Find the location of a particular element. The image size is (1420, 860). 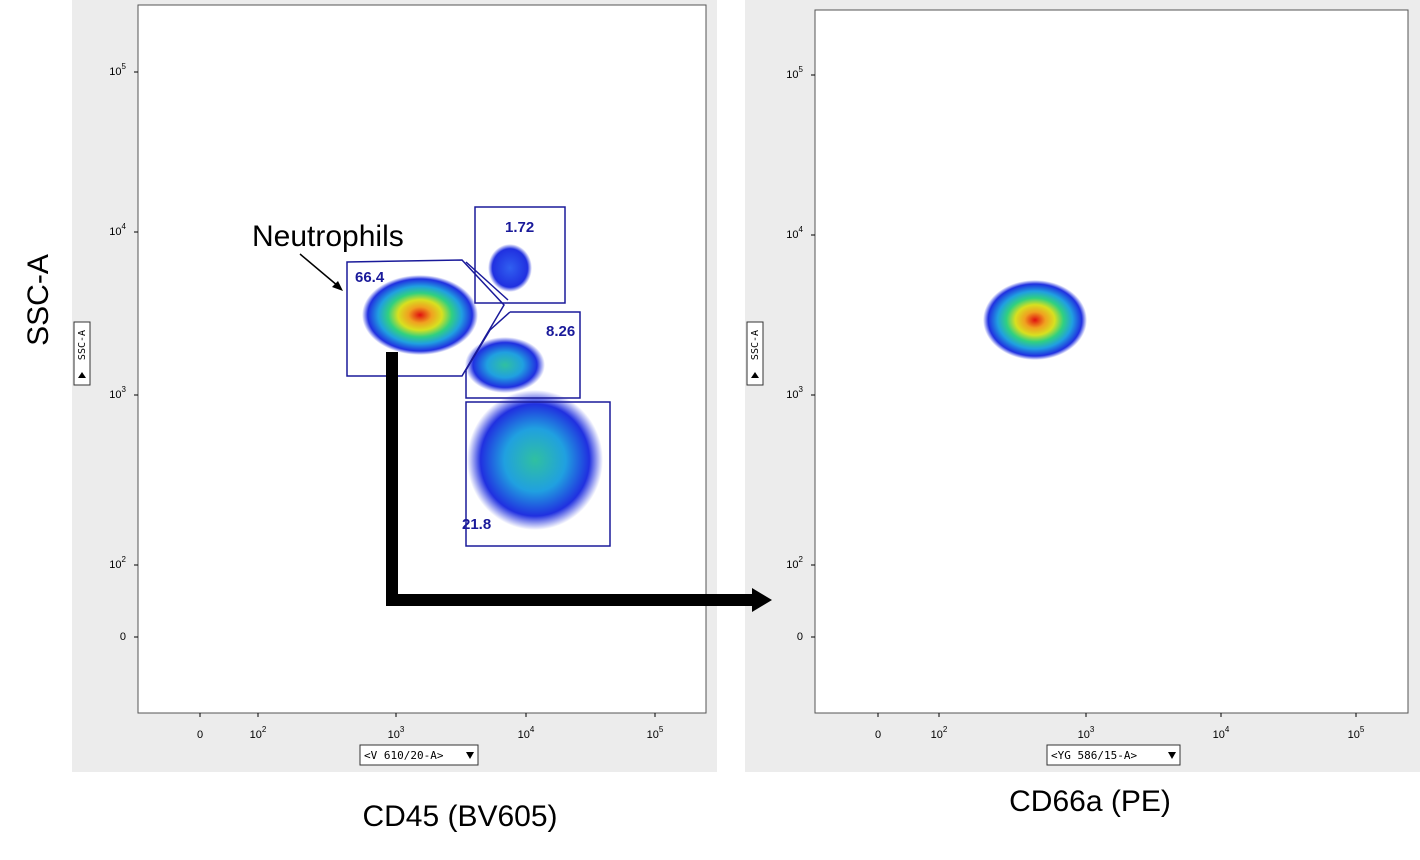

x-param: <V 610/20-A> is located at coordinates (404, 755).